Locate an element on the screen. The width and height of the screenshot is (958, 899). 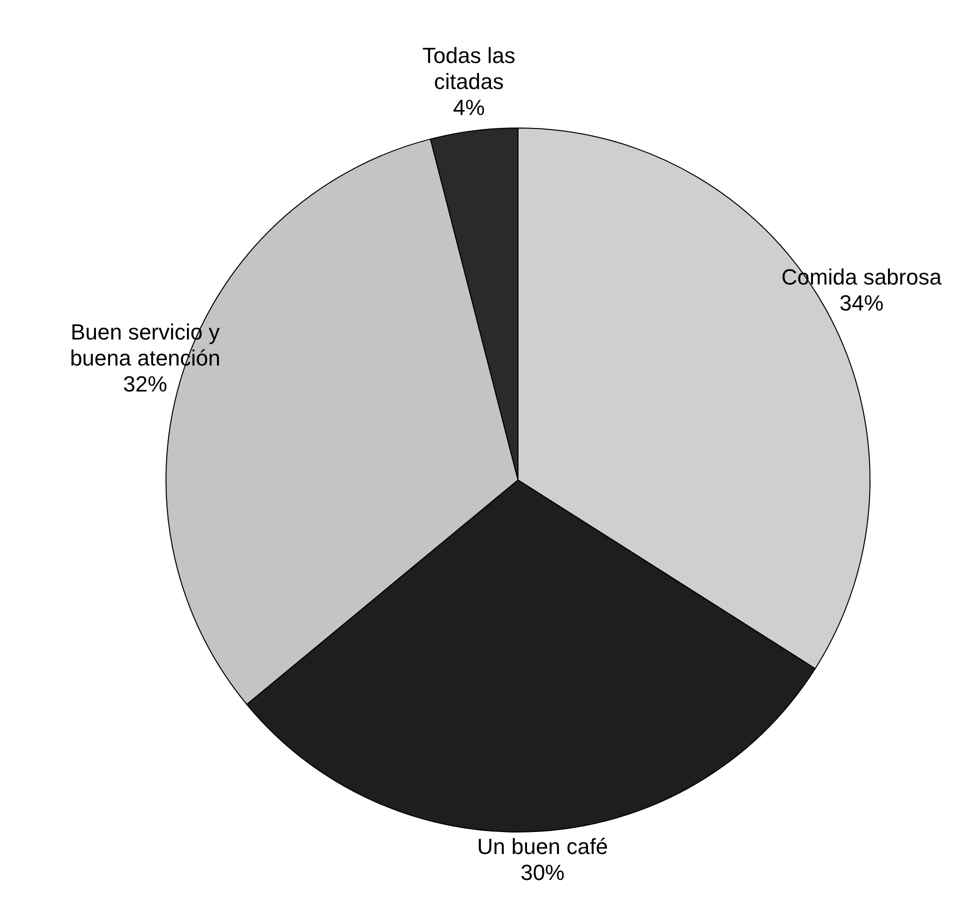
data-label: 30% is located at coordinates (542, 872).